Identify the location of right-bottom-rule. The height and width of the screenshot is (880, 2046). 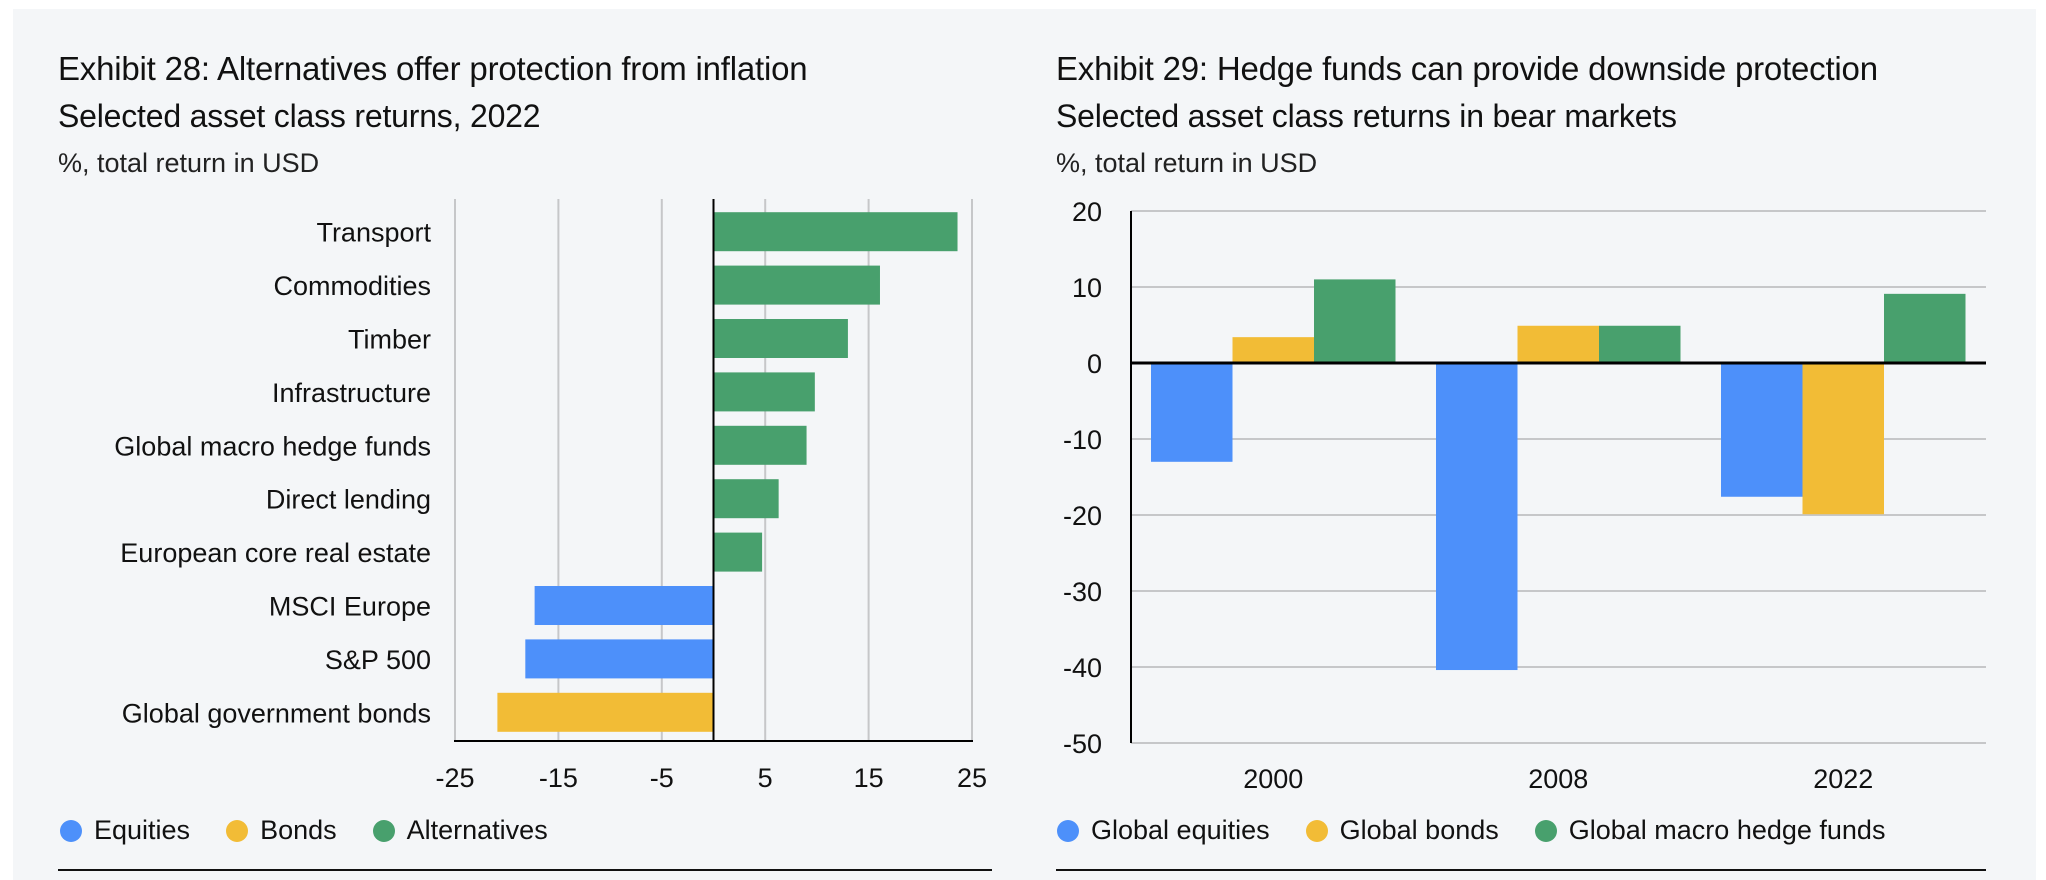
(1521, 870).